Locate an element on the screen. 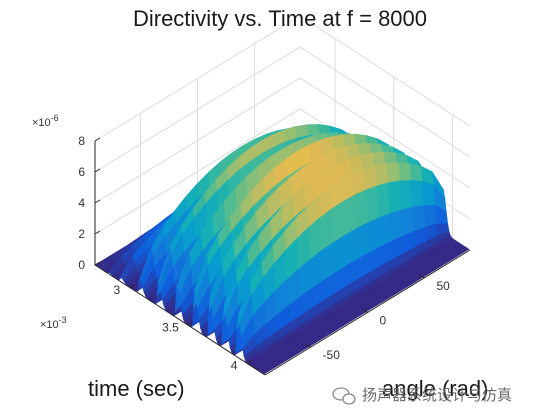 The height and width of the screenshot is (420, 560). z-tick-label: 4 is located at coordinates (81, 203).